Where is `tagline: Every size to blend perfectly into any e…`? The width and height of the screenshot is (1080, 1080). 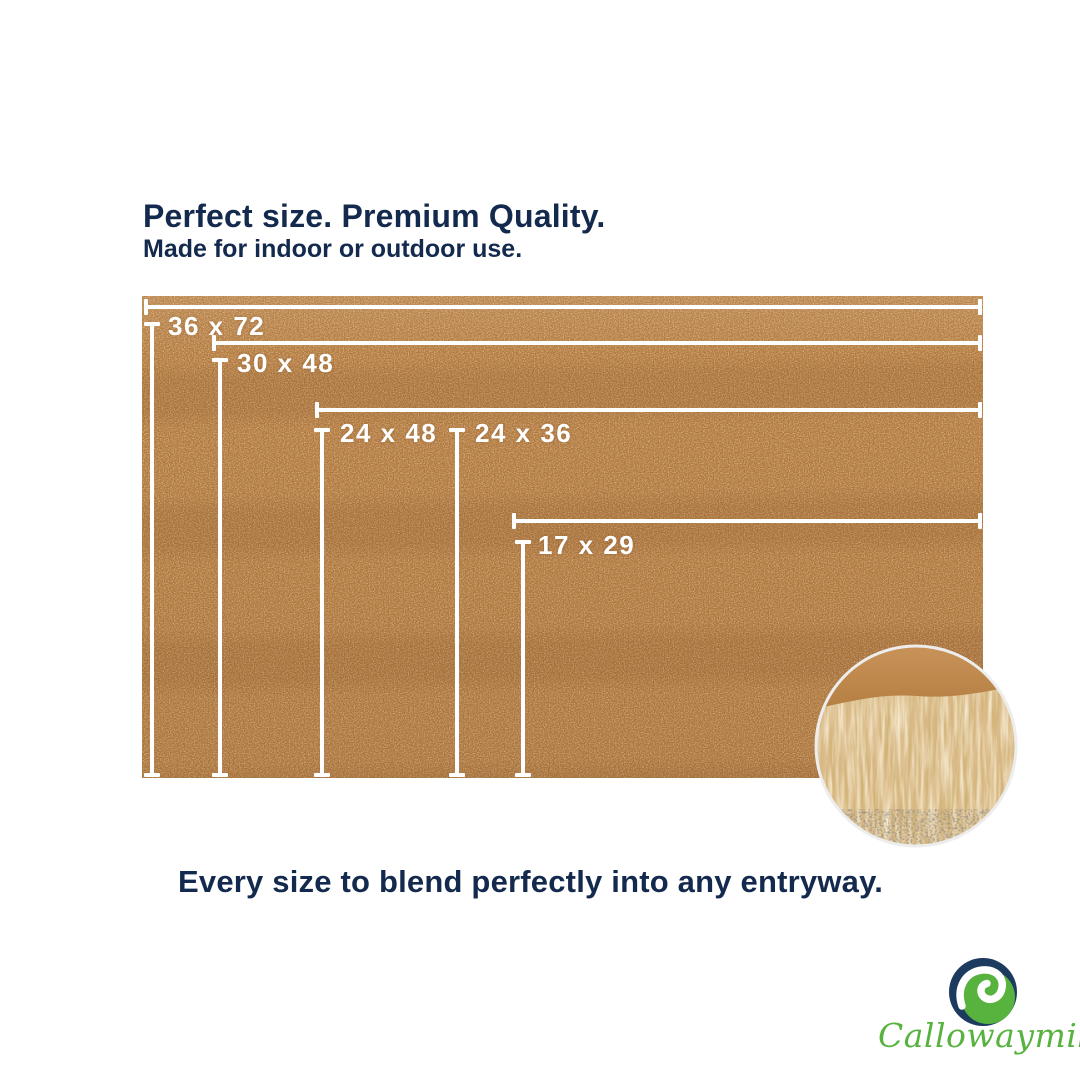
tagline: Every size to blend perfectly into any e… is located at coordinates (531, 881).